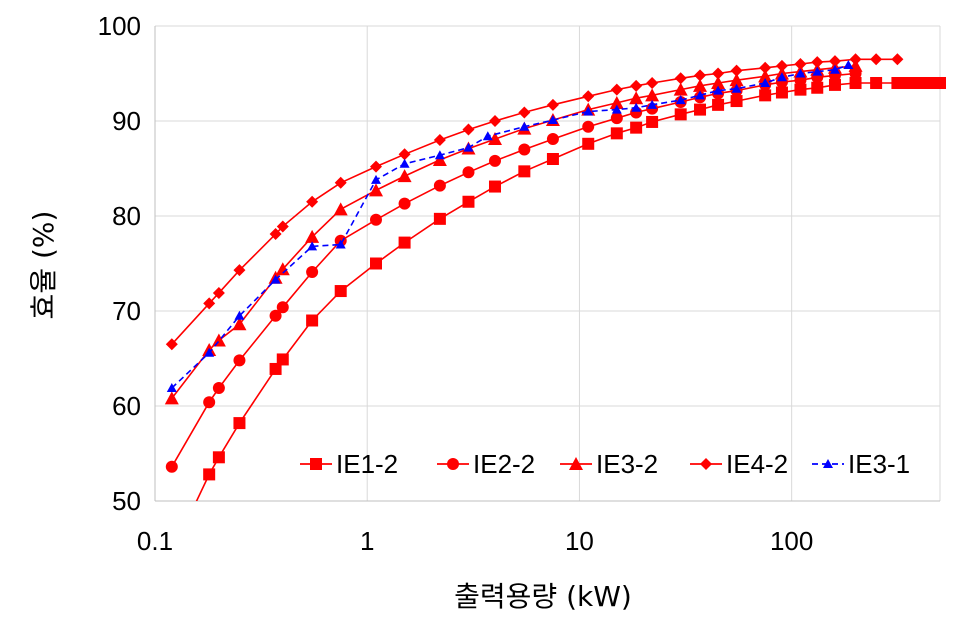 This screenshot has height=637, width=975. Describe the element at coordinates (627, 464) in the screenshot. I see `legend-label: IE3-2` at that location.